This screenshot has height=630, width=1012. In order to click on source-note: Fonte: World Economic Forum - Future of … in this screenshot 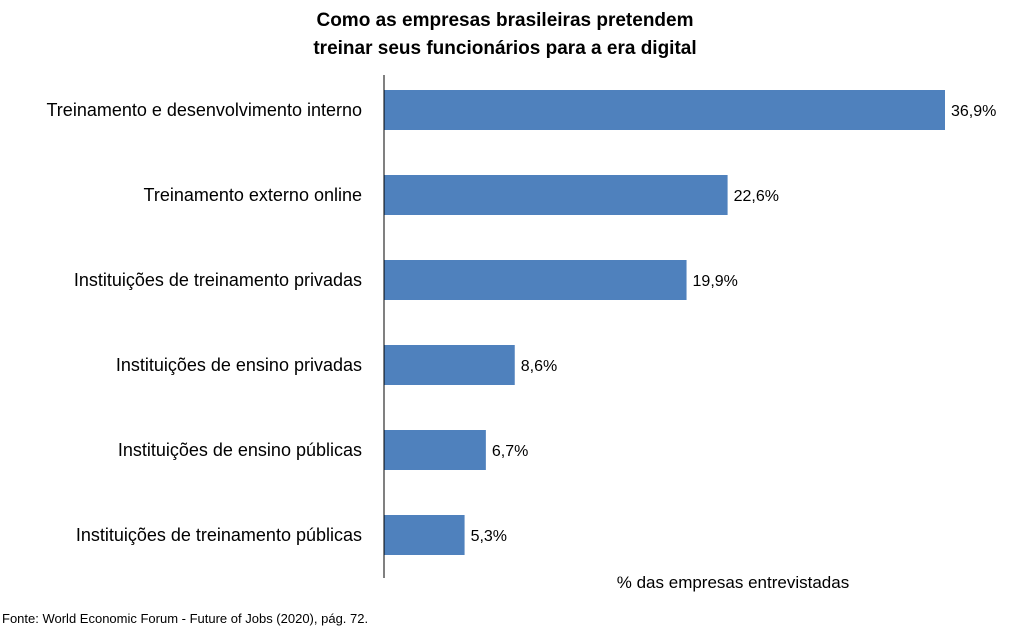, I will do `click(185, 618)`.